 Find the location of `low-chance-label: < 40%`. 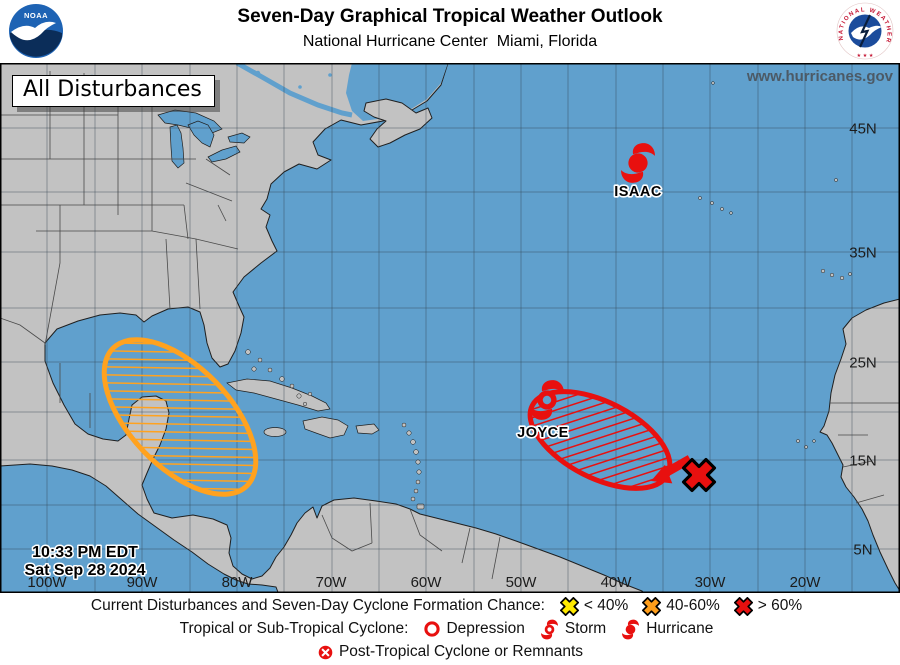

low-chance-label: < 40% is located at coordinates (606, 605).